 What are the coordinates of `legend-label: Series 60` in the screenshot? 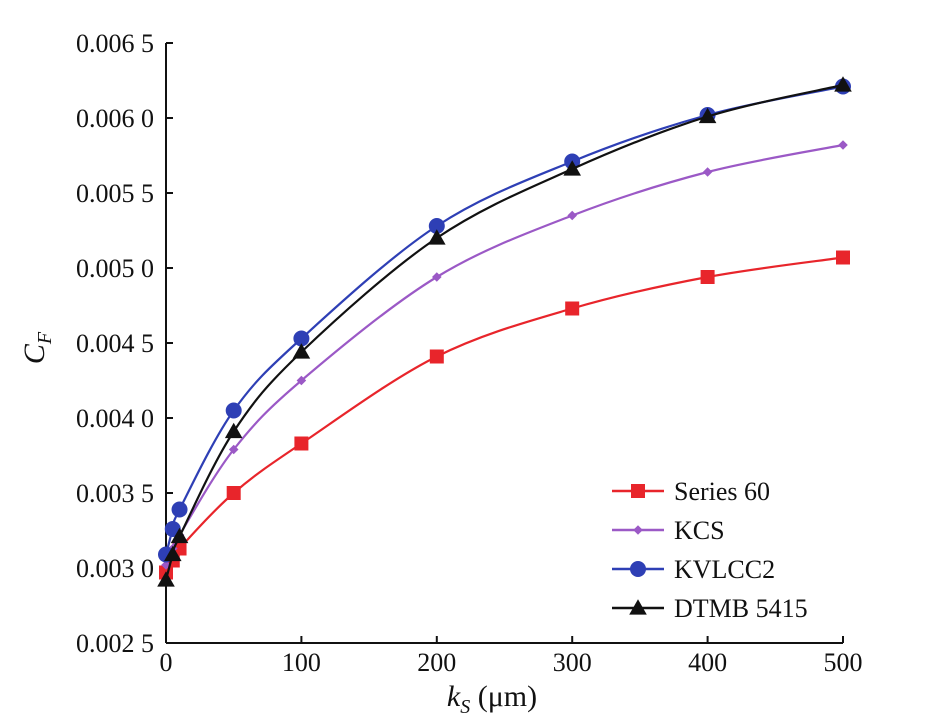 It's located at (722, 491).